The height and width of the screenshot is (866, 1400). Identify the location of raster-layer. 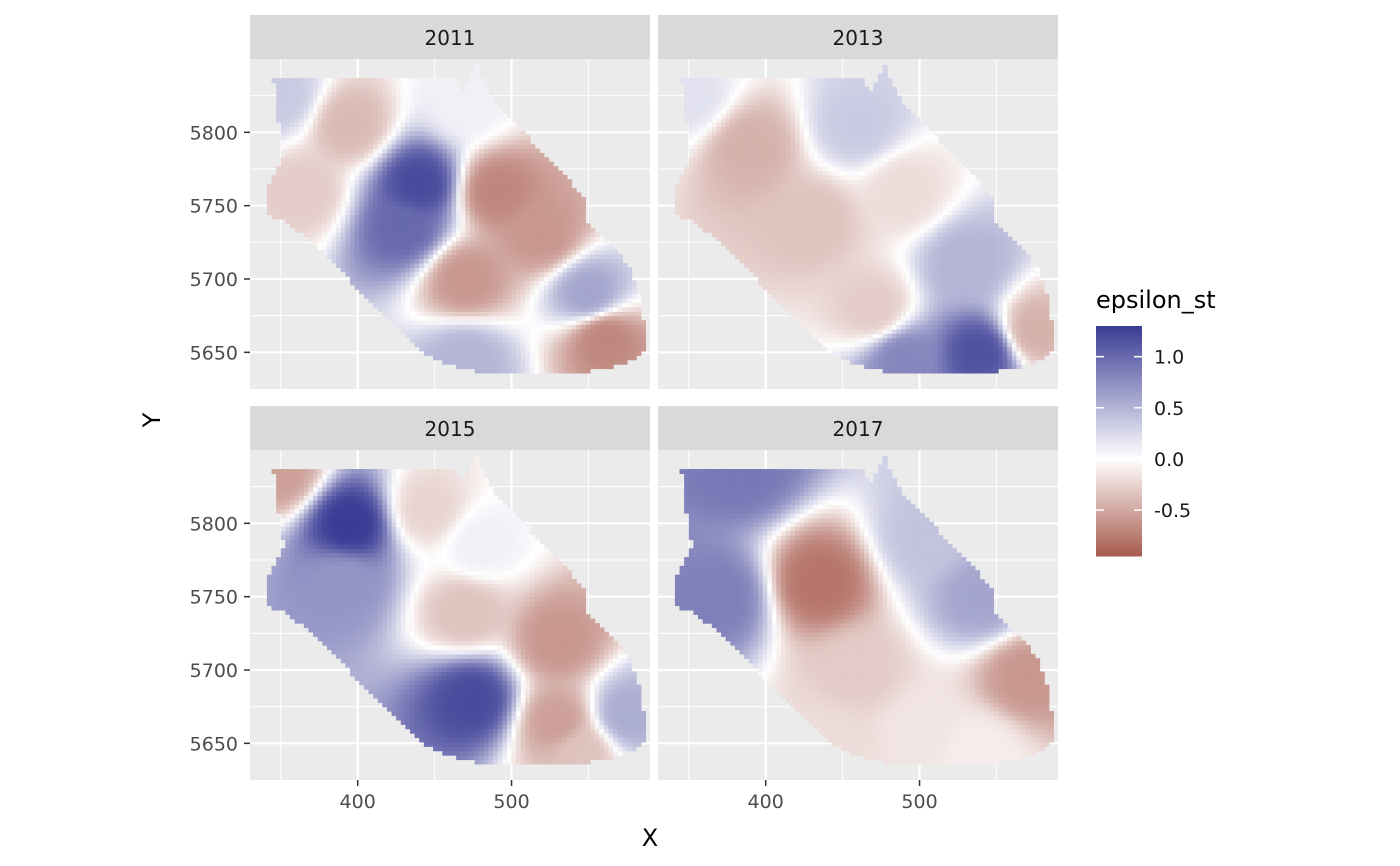
(456, 219).